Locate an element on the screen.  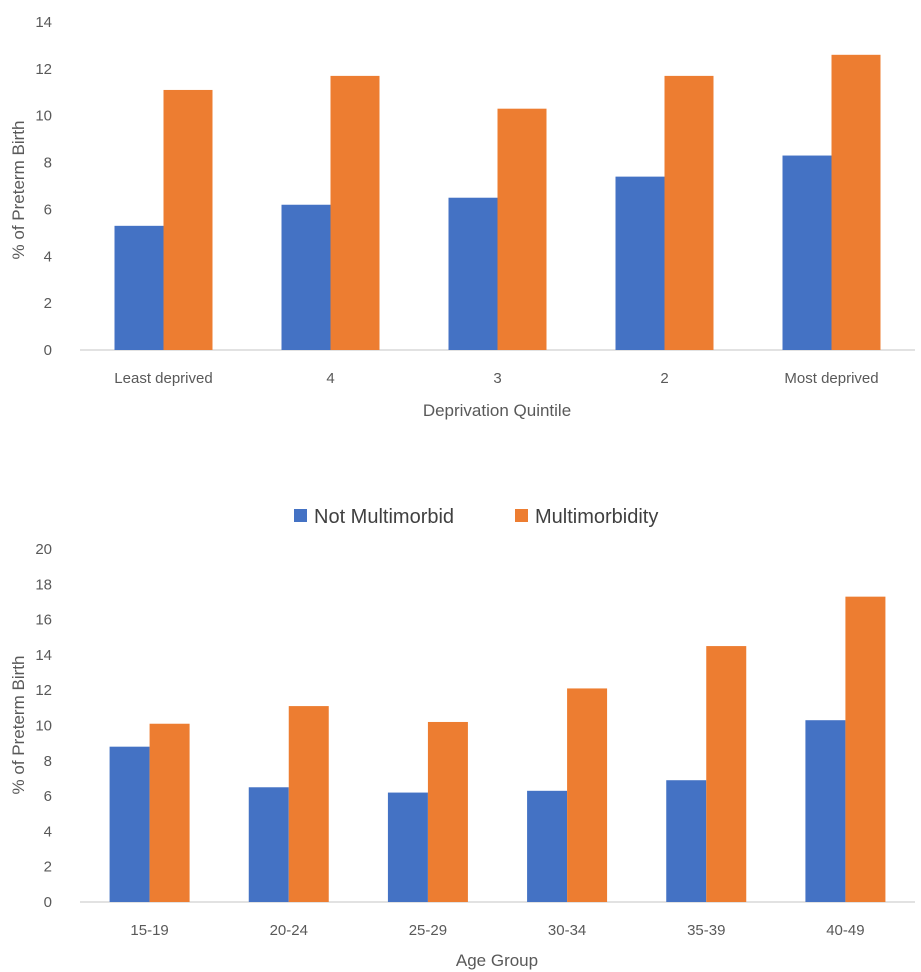
x-tick-label: 35-39 is located at coordinates (706, 930).